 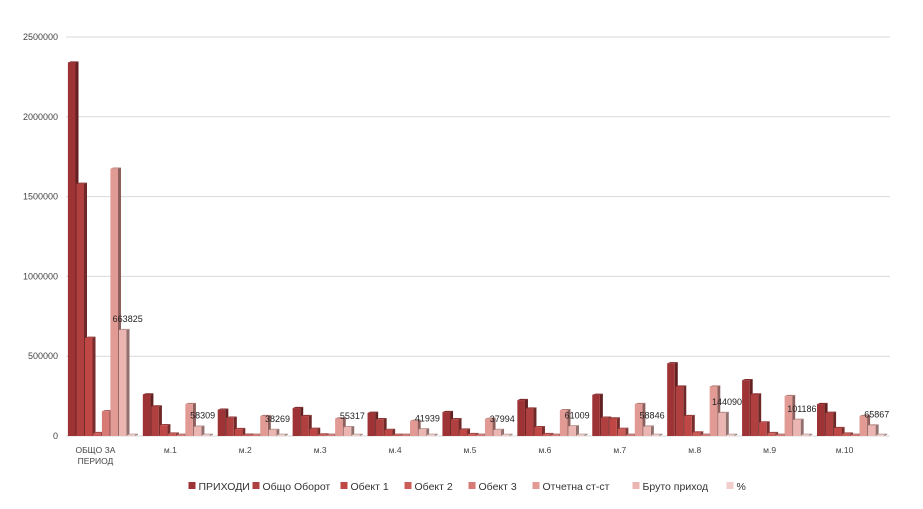 What do you see at coordinates (544, 450) in the screenshot?
I see `x-tick-label: м.6` at bounding box center [544, 450].